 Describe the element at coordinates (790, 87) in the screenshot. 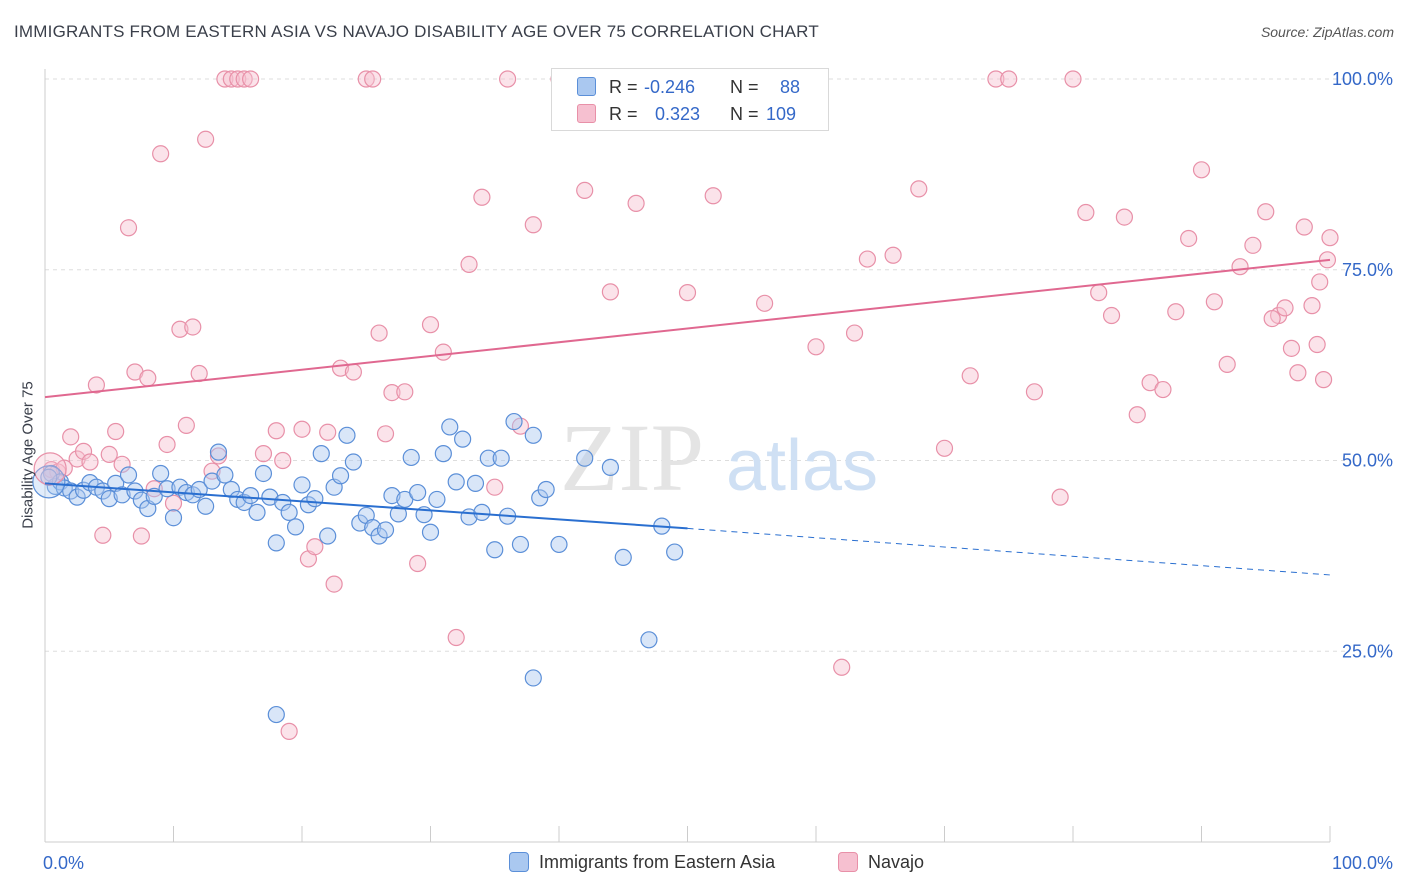

I see `legend-n-value: 88` at that location.